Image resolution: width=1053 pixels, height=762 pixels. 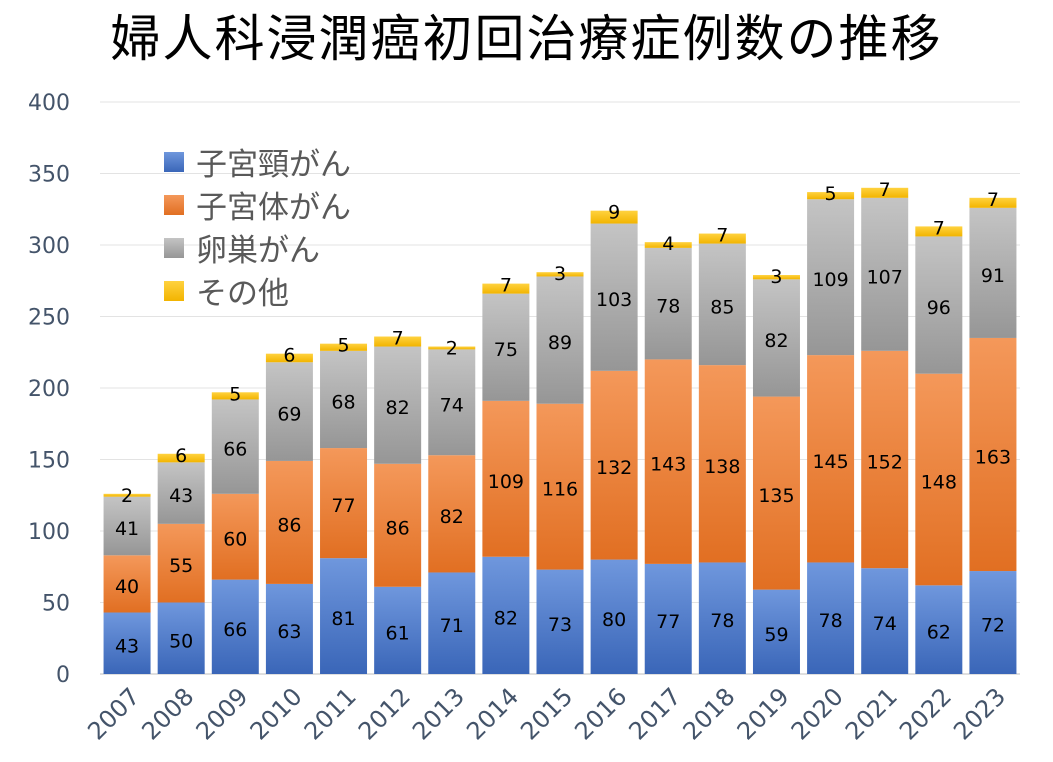 I want to click on data-label: 66, so click(x=235, y=450).